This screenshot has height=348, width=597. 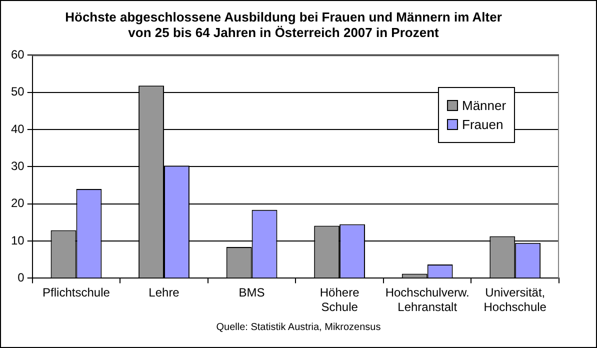 I want to click on x-tick-label: BMS, so click(x=251, y=293).